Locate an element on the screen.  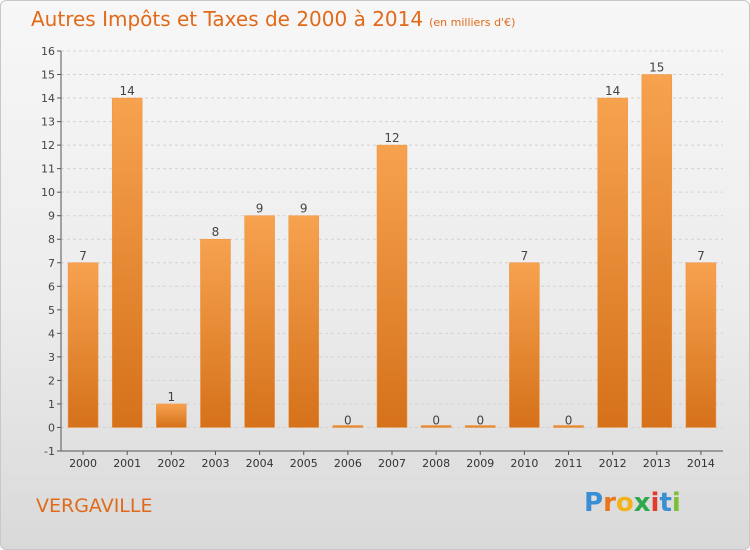
x-tick-label: 2001 is located at coordinates (127, 463).